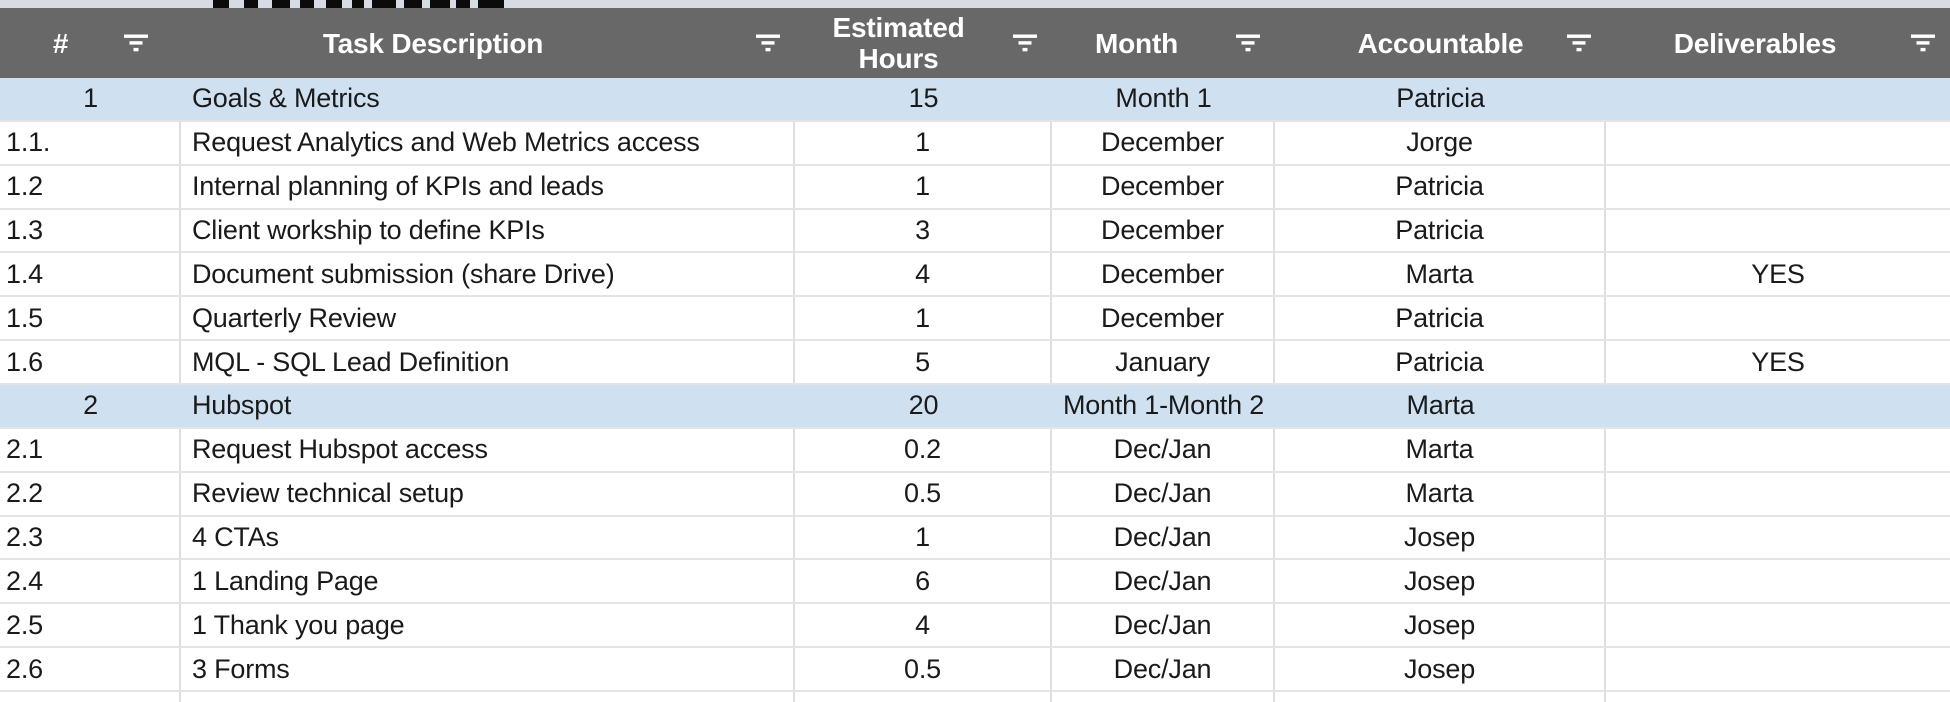 This screenshot has width=1950, height=702. Describe the element at coordinates (488, 362) in the screenshot. I see `cell-task-description: MQL - SQL Lead Definition` at that location.